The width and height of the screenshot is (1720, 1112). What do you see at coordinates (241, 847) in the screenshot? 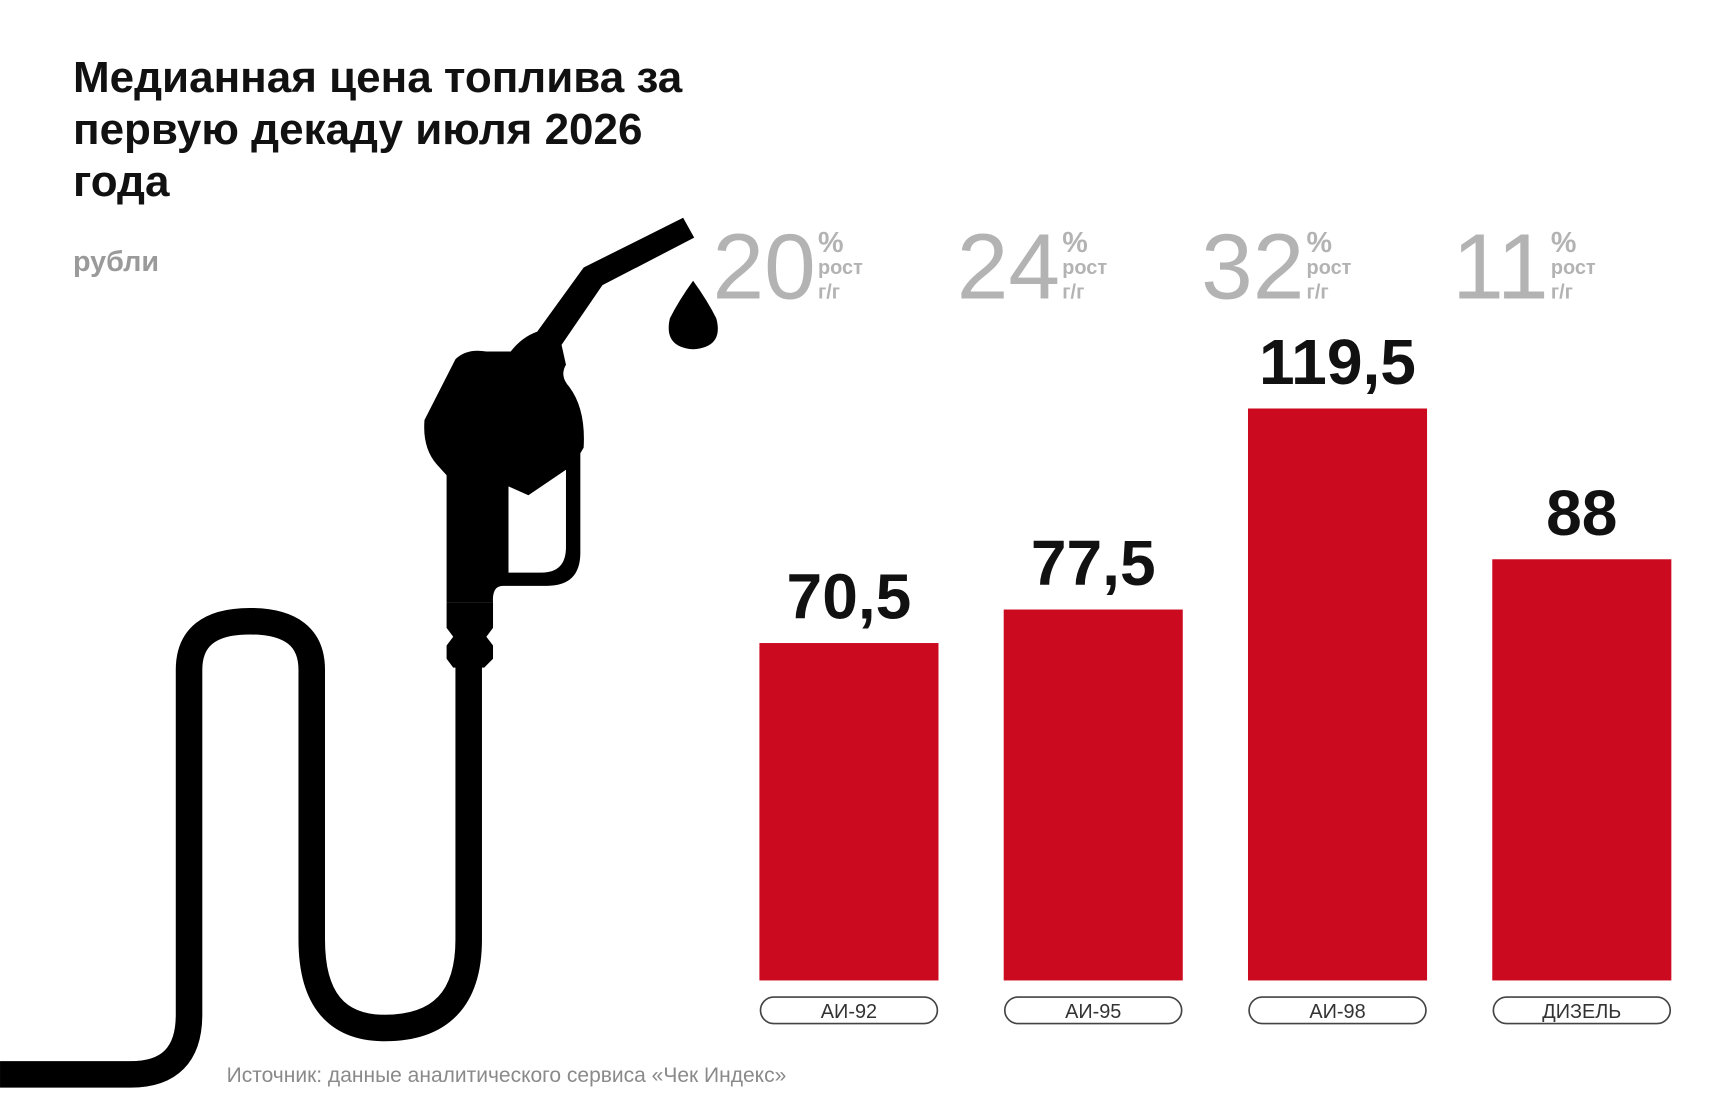
I see `hose` at bounding box center [241, 847].